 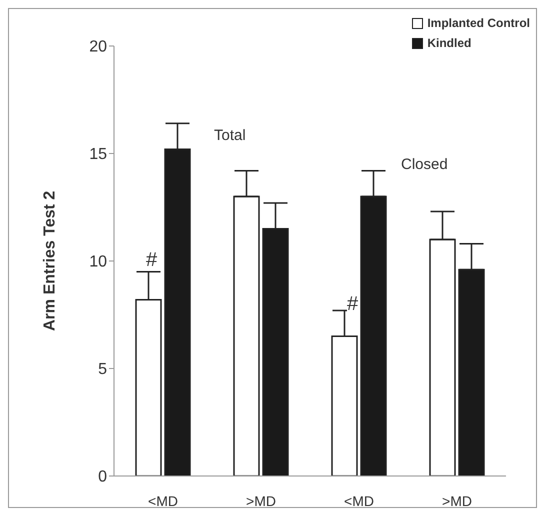 What do you see at coordinates (98, 155) in the screenshot?
I see `y-tick-label: 15` at bounding box center [98, 155].